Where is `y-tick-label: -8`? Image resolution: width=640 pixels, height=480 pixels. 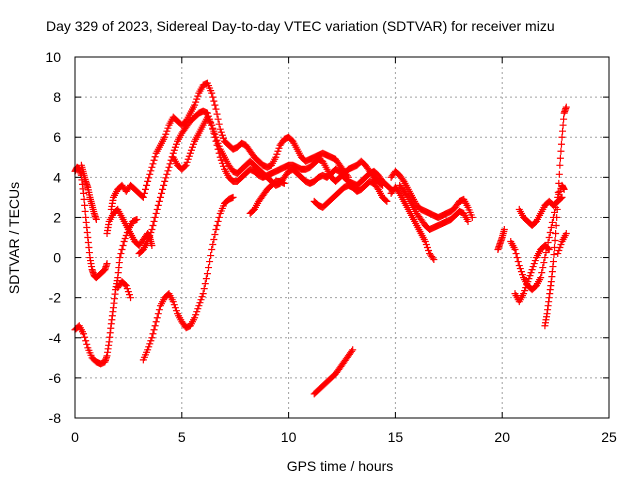 y-tick-label: -8 is located at coordinates (55, 418).